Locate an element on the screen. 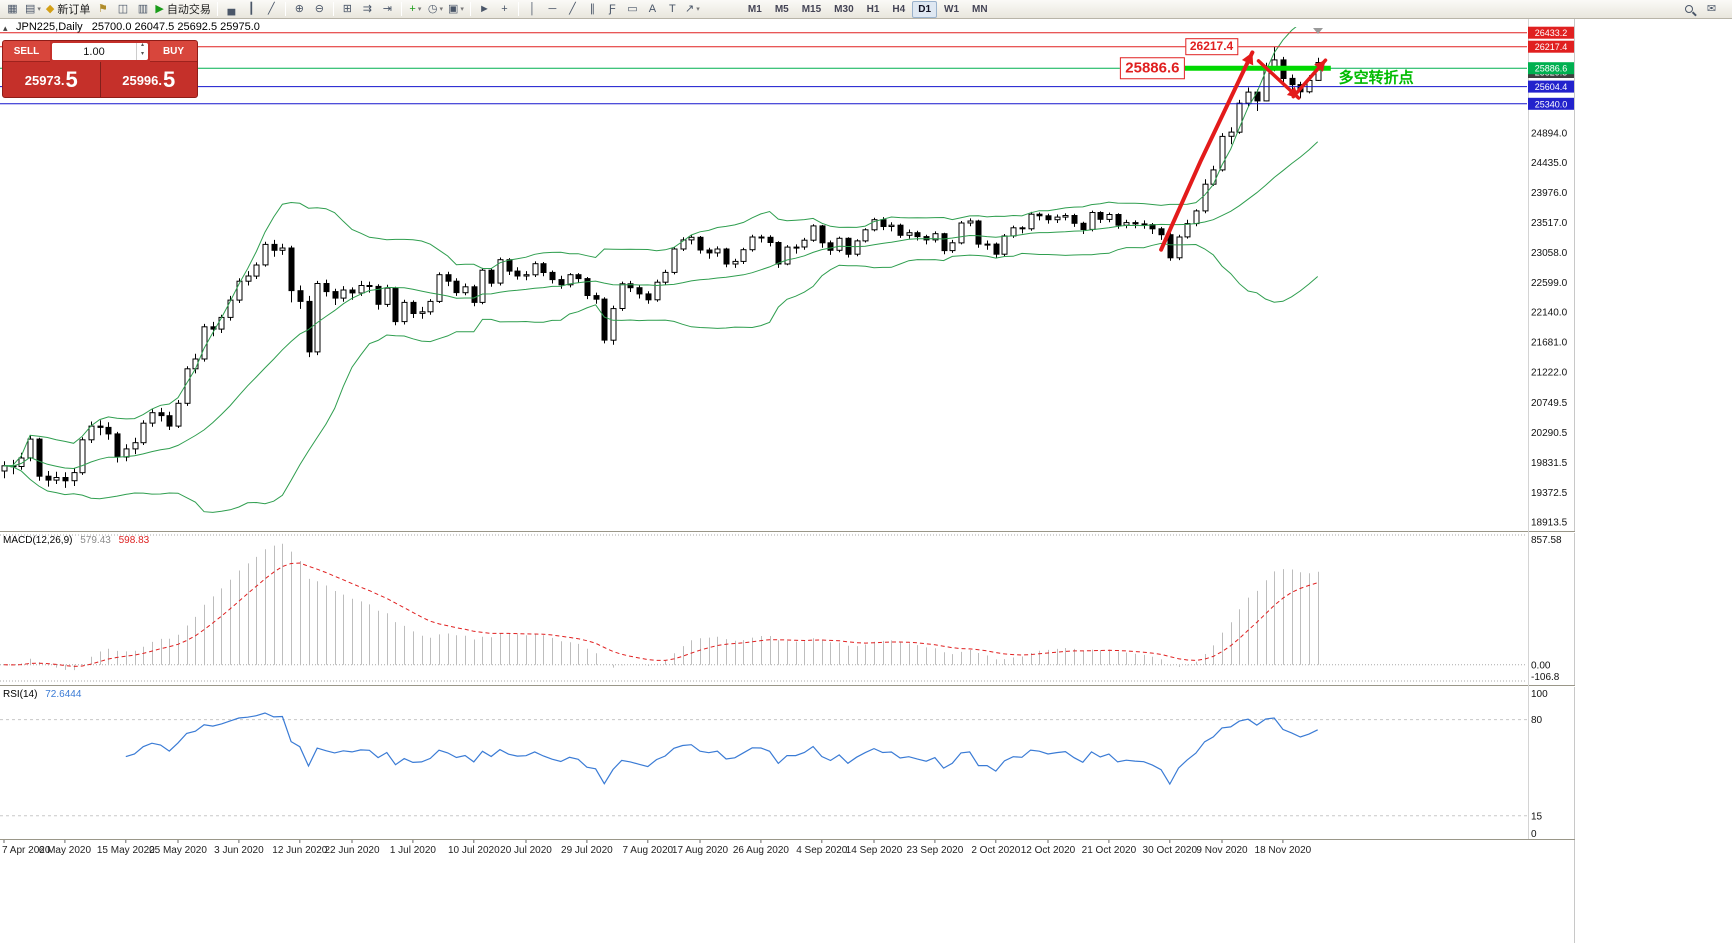 The height and width of the screenshot is (943, 1732). search-icon is located at coordinates (1688, 9).